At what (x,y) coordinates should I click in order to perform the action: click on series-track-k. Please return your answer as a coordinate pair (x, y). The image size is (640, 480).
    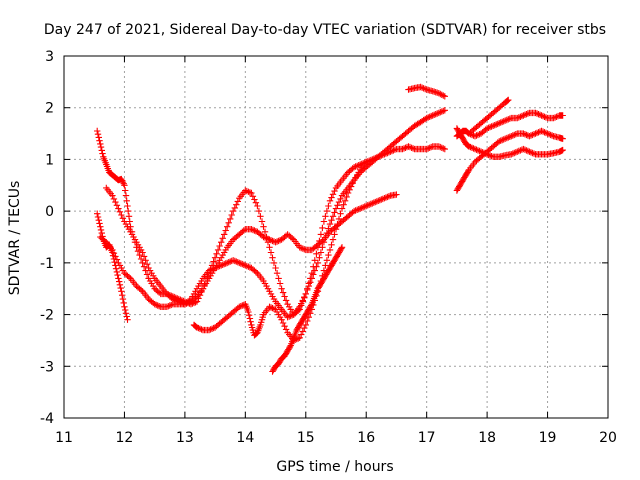
    Looking at the image, I should click on (488, 116).